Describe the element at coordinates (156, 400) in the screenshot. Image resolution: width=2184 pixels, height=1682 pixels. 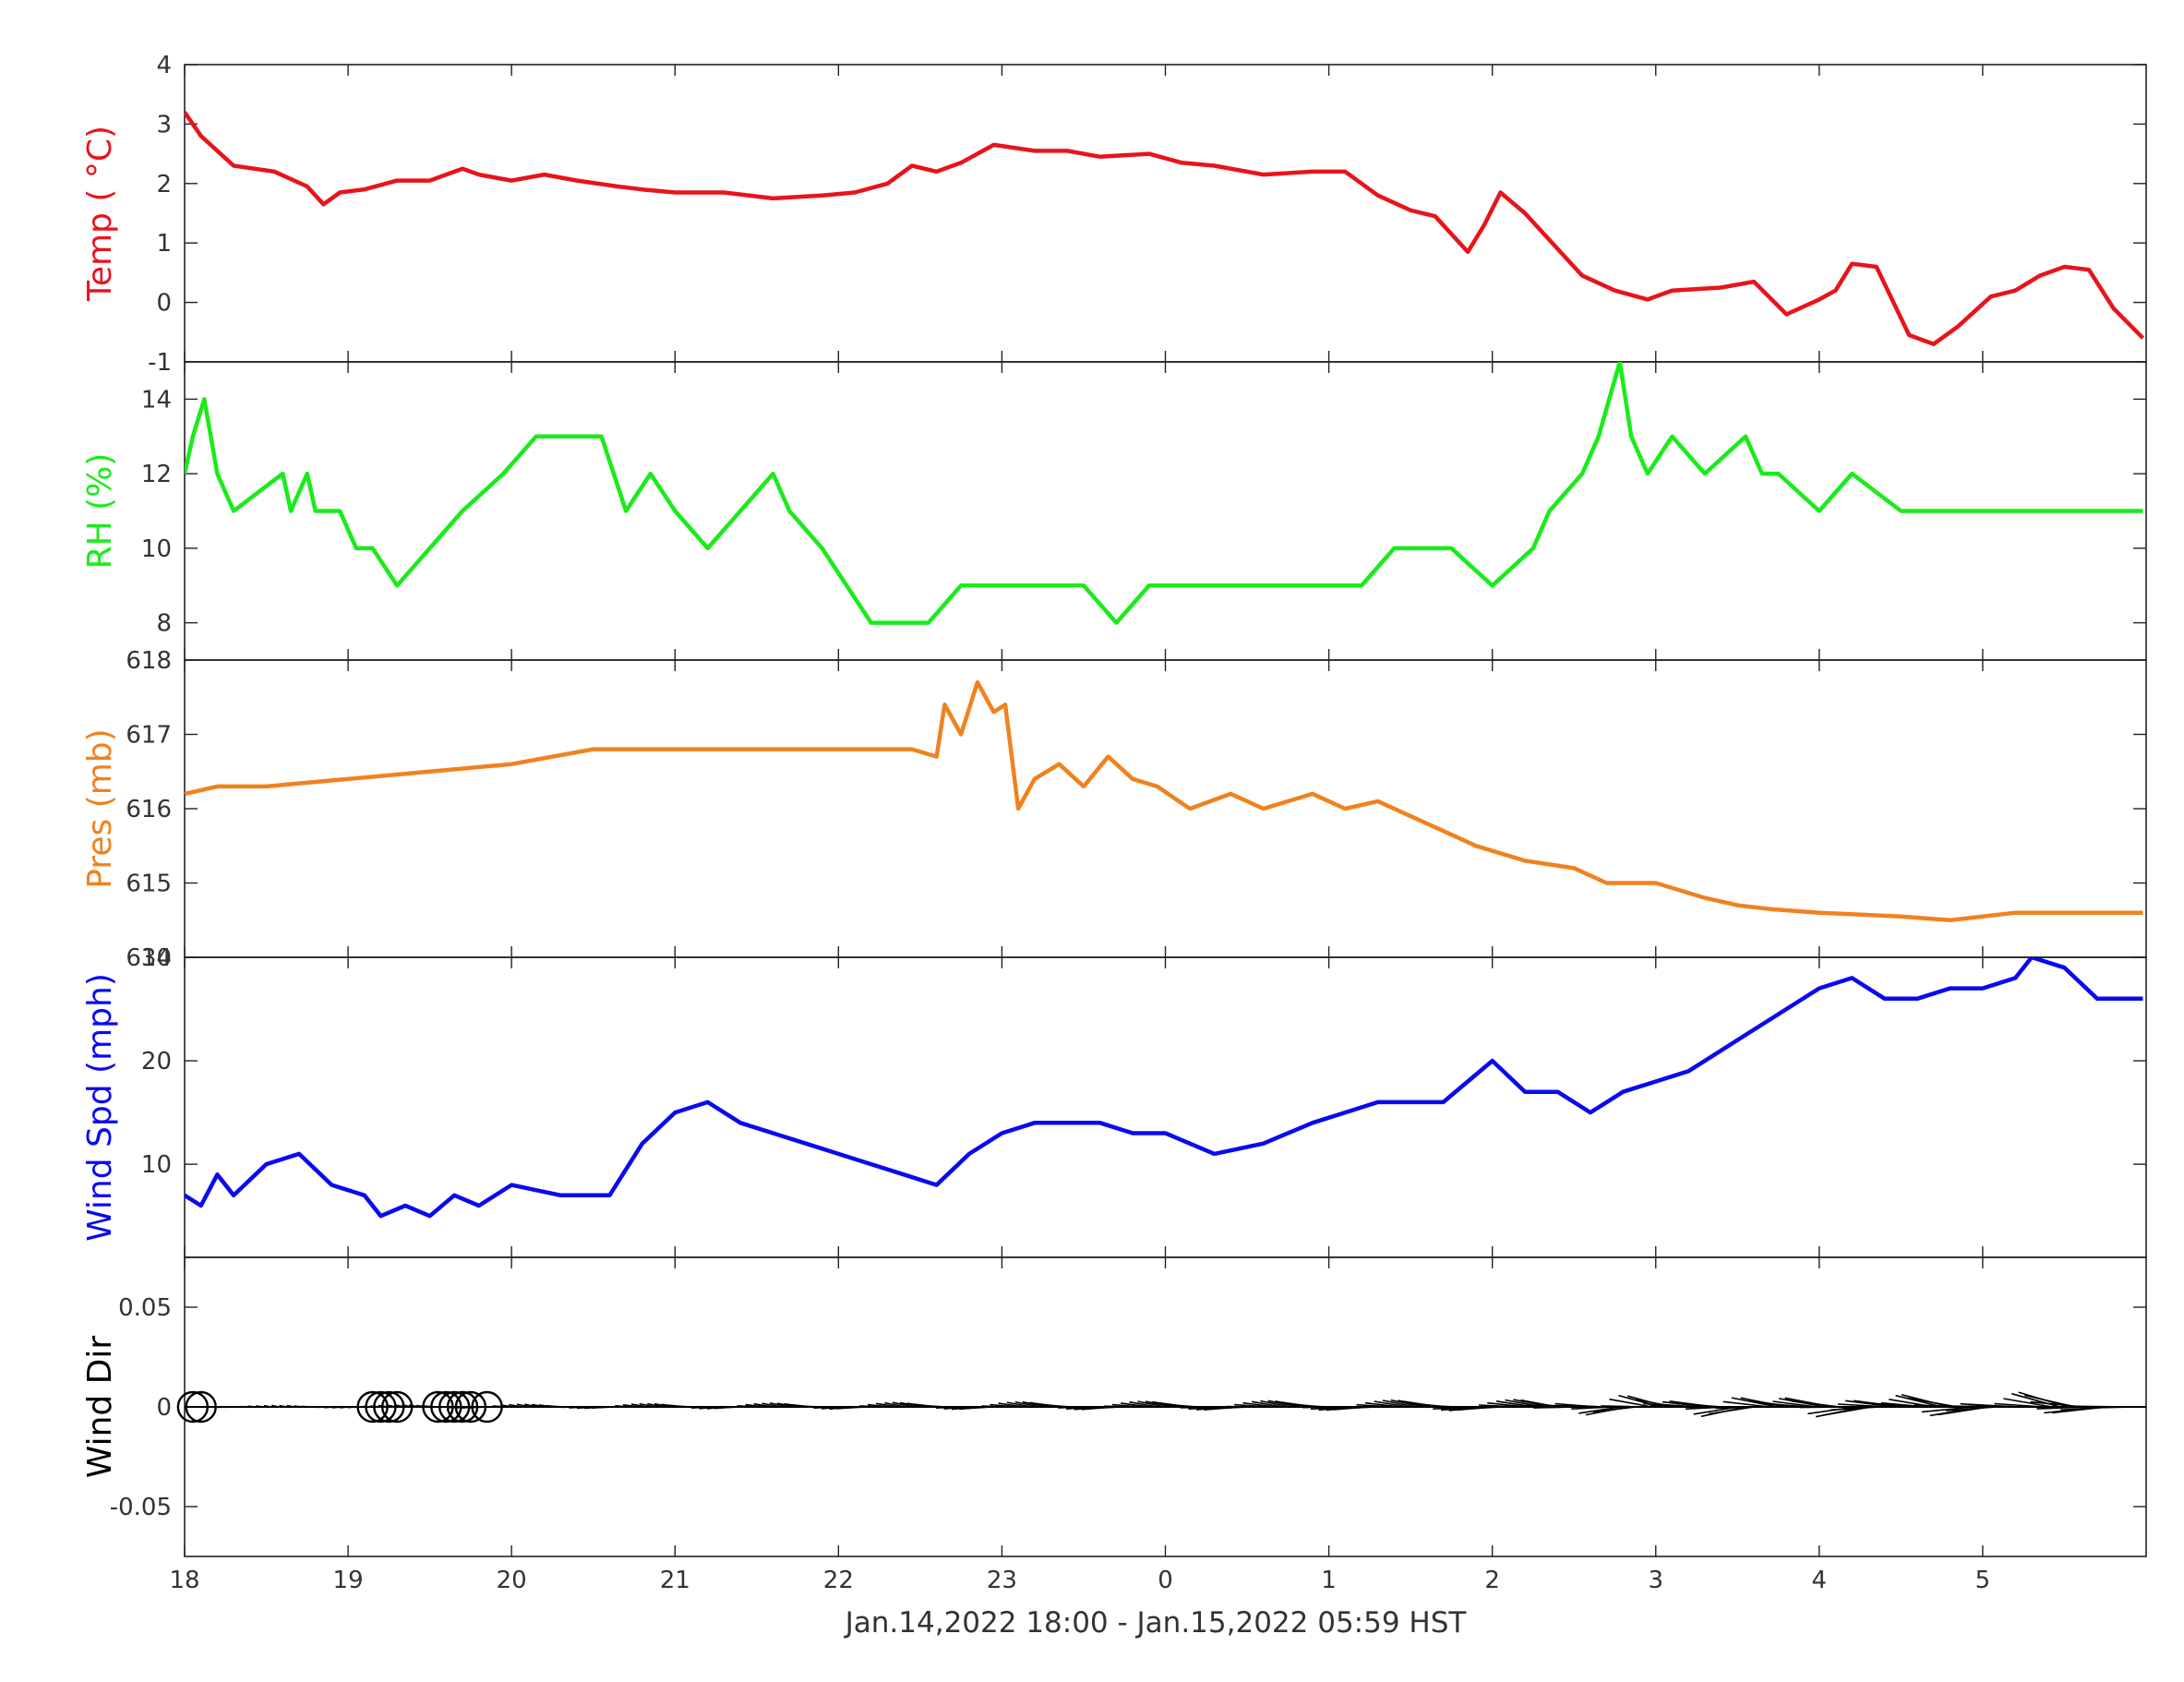
I see `y-tick-label: 14` at that location.